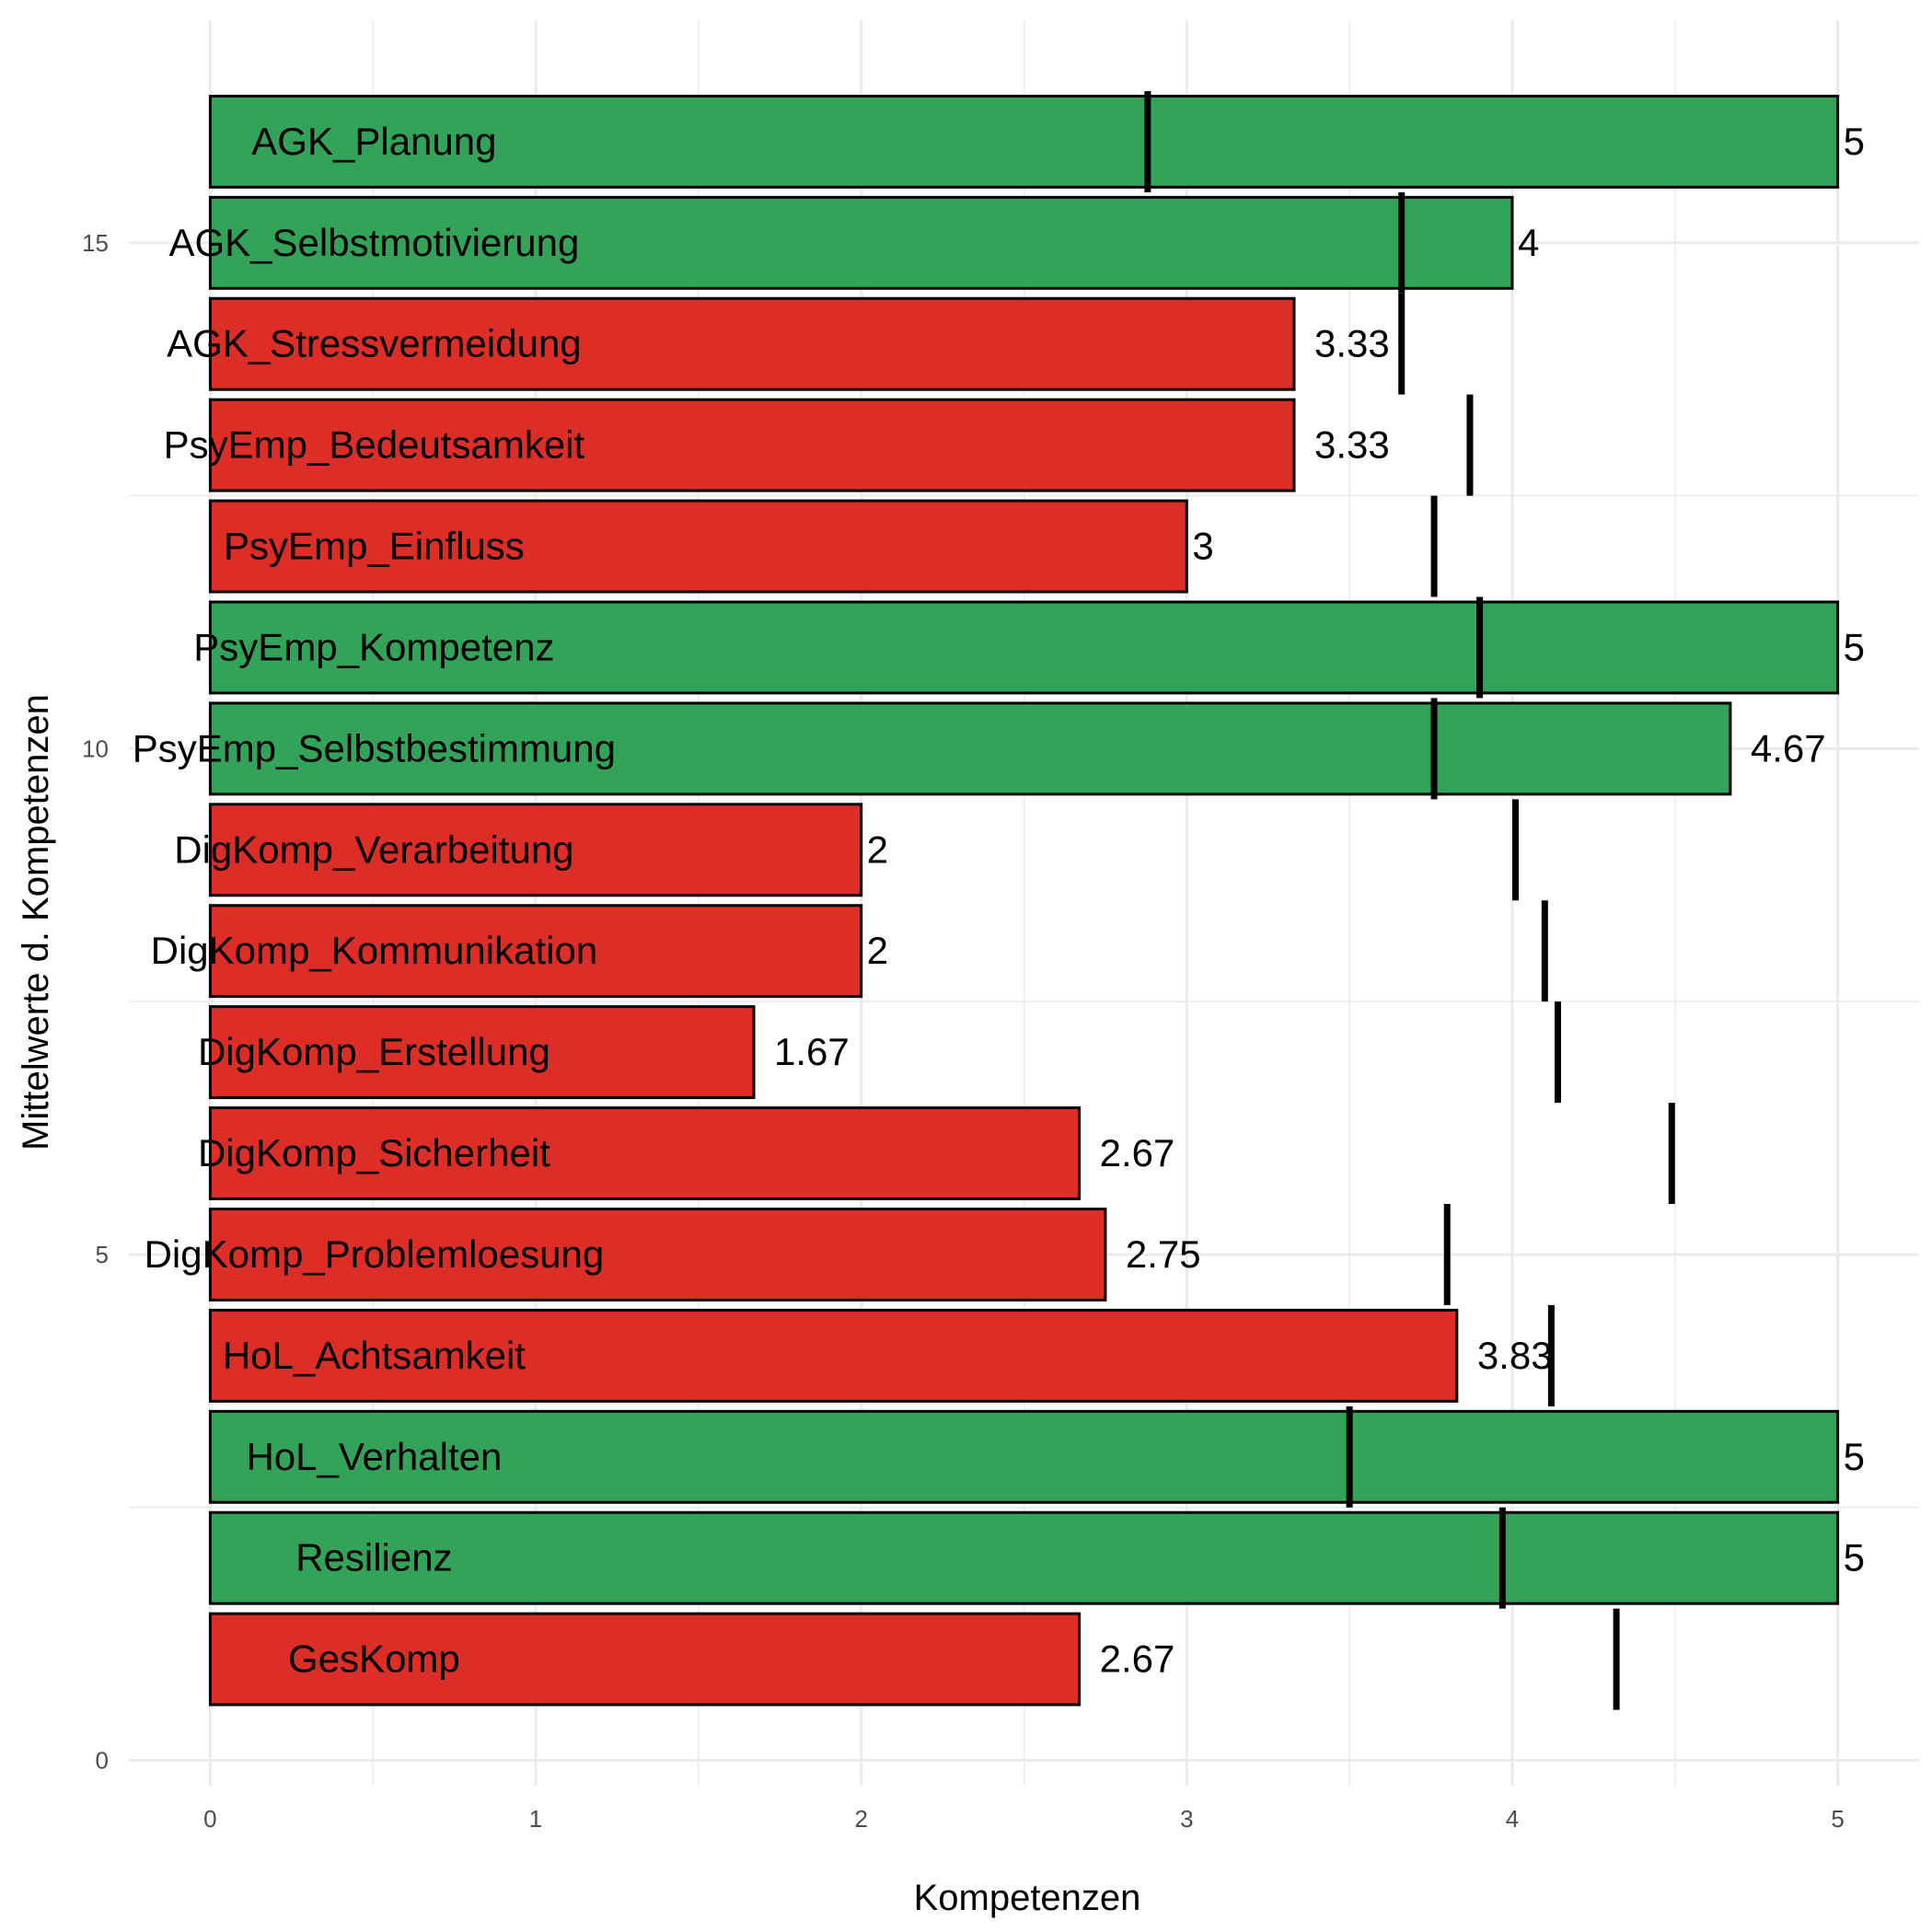 This screenshot has width=1932, height=1932. What do you see at coordinates (1203, 547) in the screenshot?
I see `bar-value-label: 3` at bounding box center [1203, 547].